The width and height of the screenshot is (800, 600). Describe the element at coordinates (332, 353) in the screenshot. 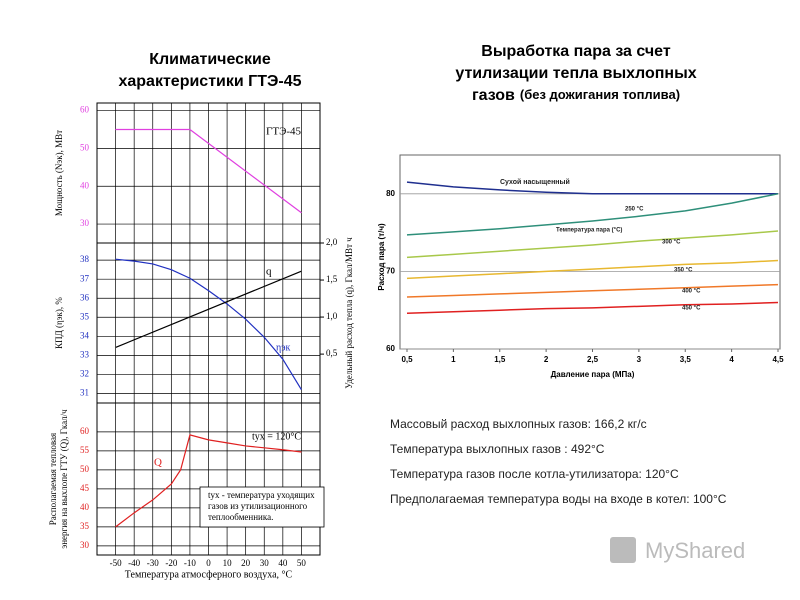

I see `y2-tick-label: 0,5` at that location.